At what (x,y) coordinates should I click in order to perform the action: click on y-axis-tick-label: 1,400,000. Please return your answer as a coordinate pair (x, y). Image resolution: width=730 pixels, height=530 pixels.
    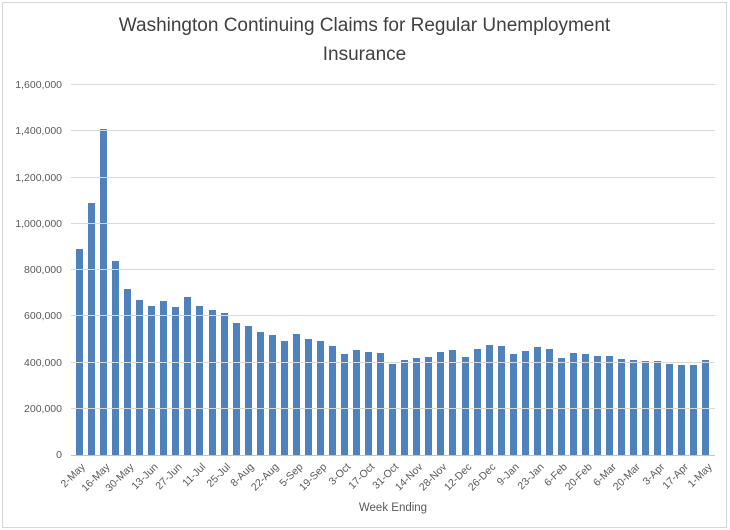
    Looking at the image, I should click on (38, 131).